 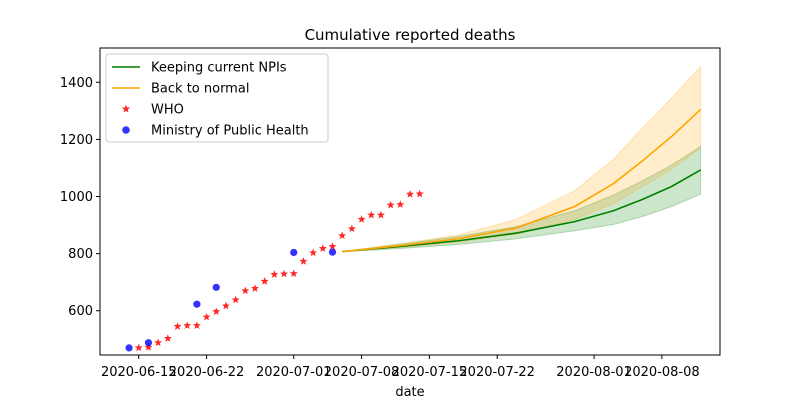 I want to click on x-axis-label: date, so click(x=409, y=392).